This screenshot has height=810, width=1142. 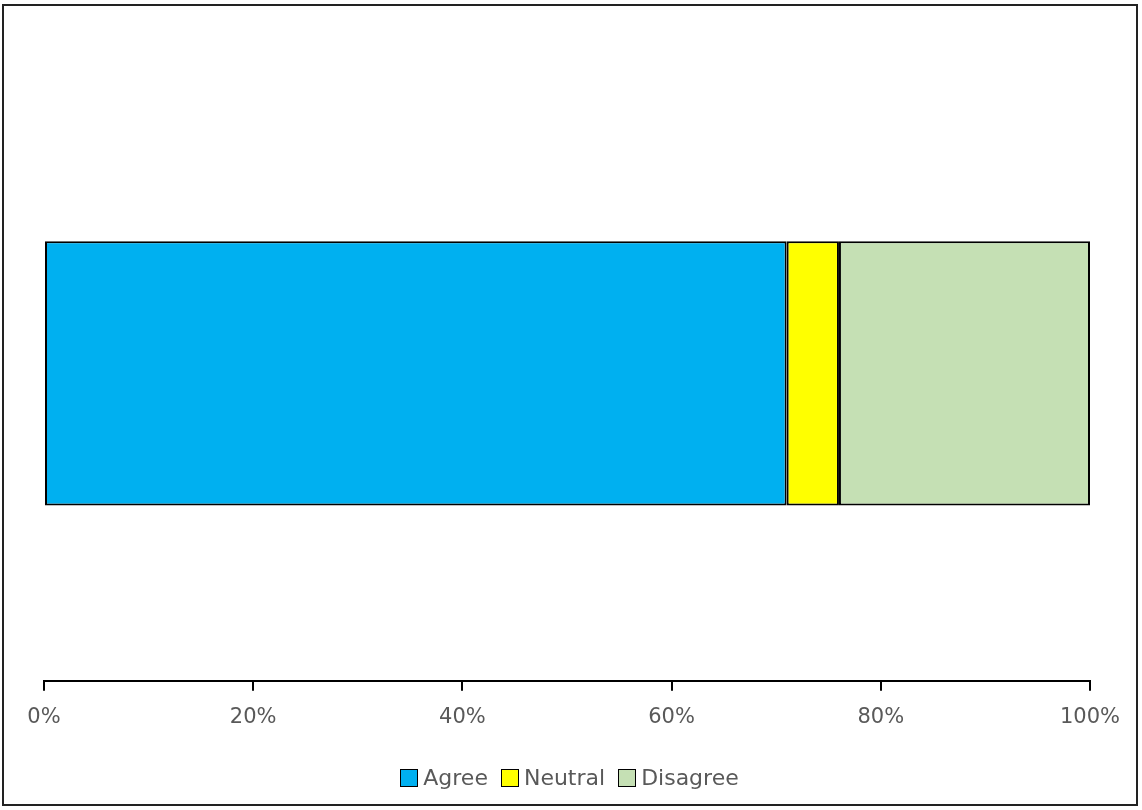 I want to click on legend-label: Agree, so click(x=455, y=777).